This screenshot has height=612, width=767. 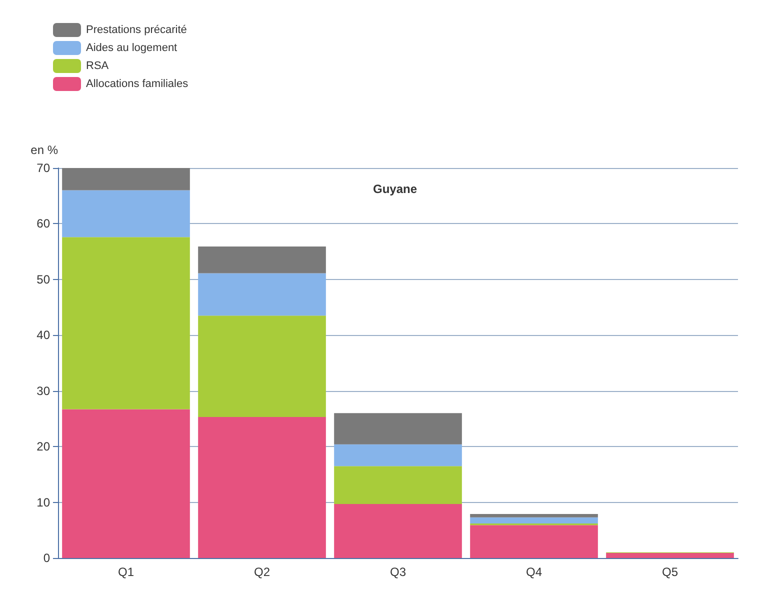 What do you see at coordinates (44, 150) in the screenshot?
I see `y-axis-title: en %` at bounding box center [44, 150].